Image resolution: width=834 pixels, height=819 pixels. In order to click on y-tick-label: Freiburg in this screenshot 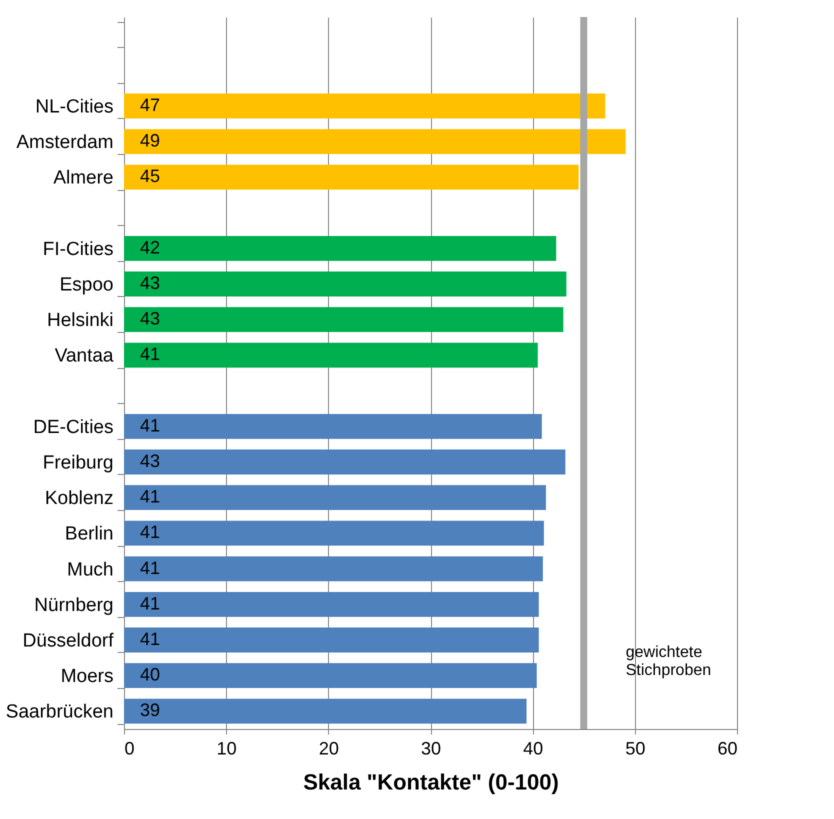, I will do `click(78, 463)`.